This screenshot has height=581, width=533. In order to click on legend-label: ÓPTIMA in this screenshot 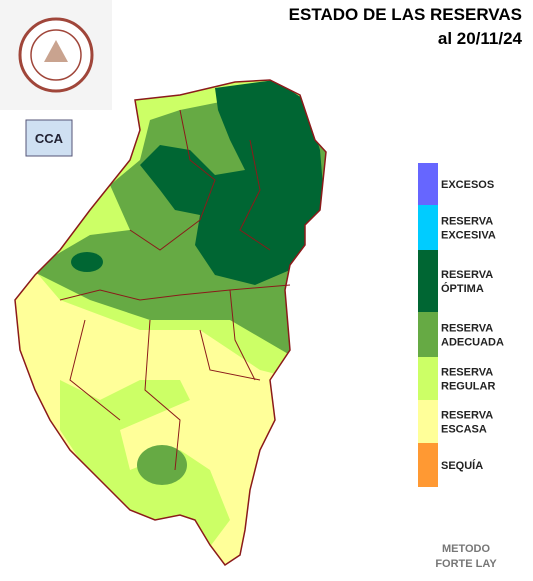, I will do `click(462, 288)`.